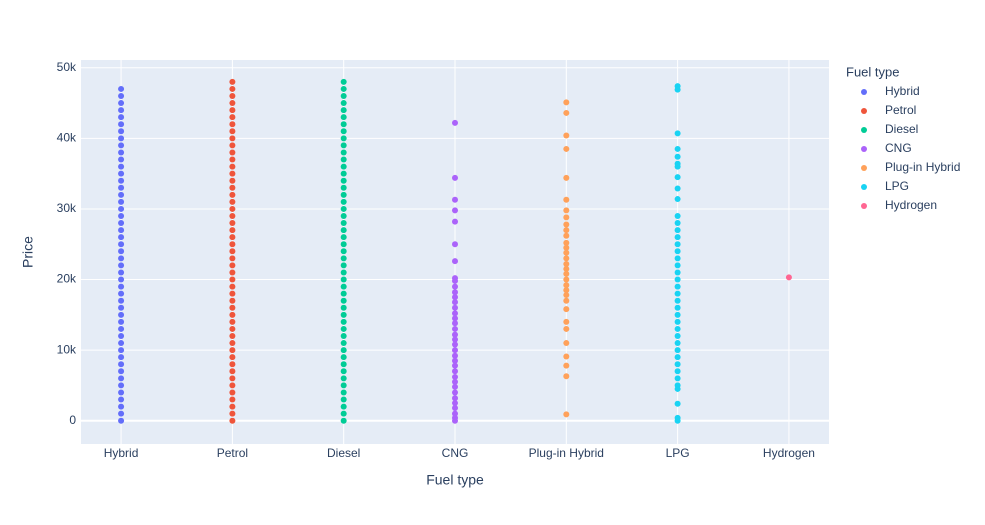 Image resolution: width=985 pixels, height=525 pixels. Describe the element at coordinates (72, 420) in the screenshot. I see `y-tick-label: 0` at that location.